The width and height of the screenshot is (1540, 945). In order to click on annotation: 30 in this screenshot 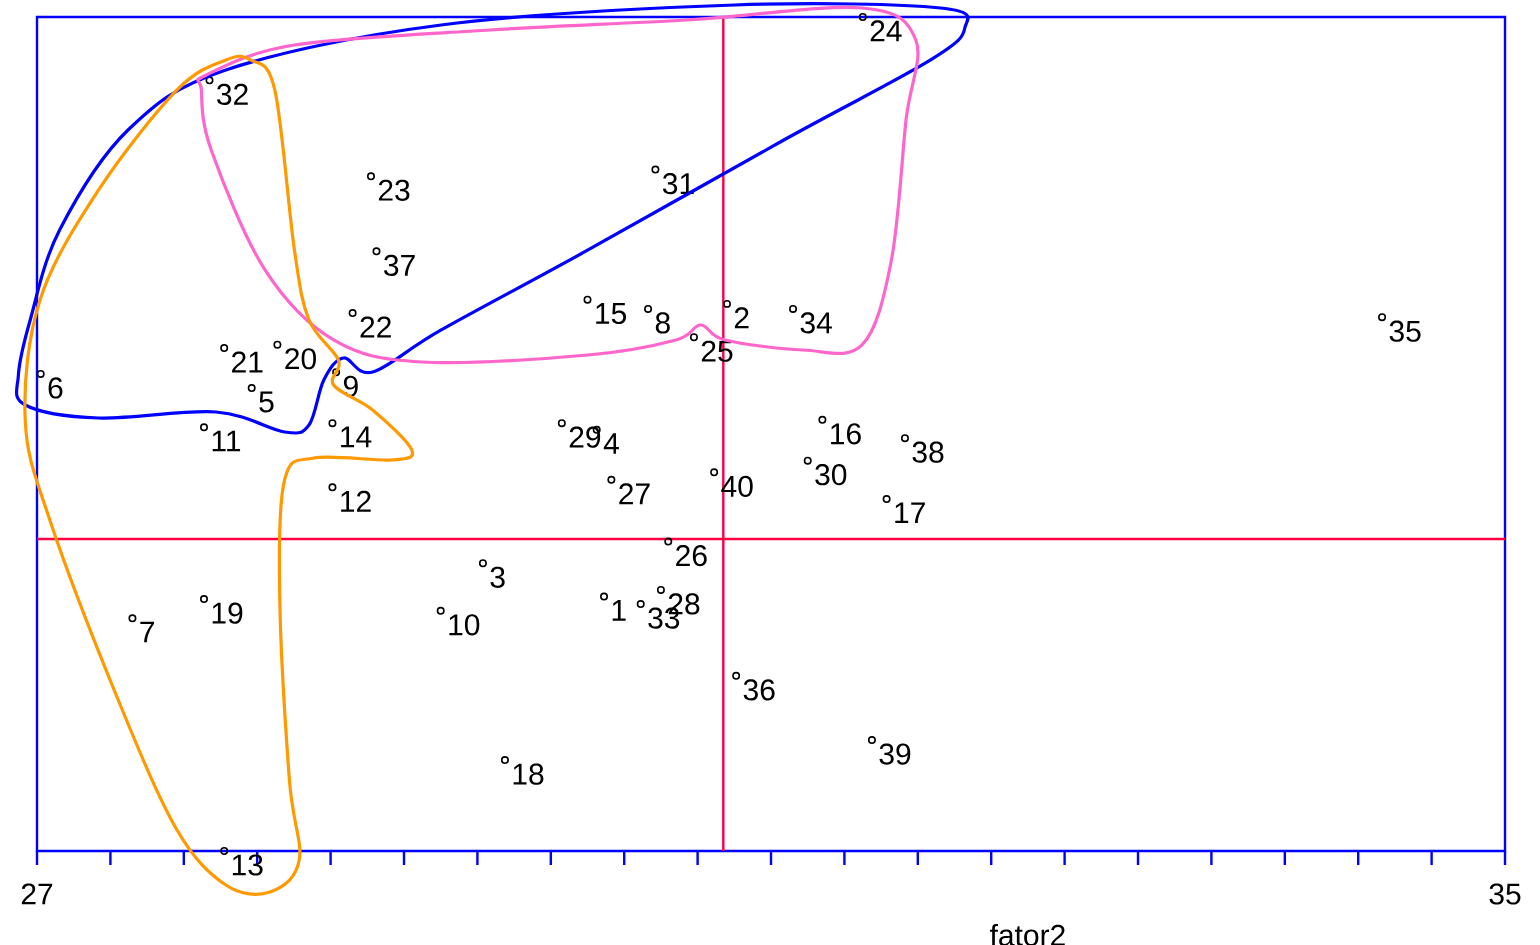, I will do `click(831, 475)`.